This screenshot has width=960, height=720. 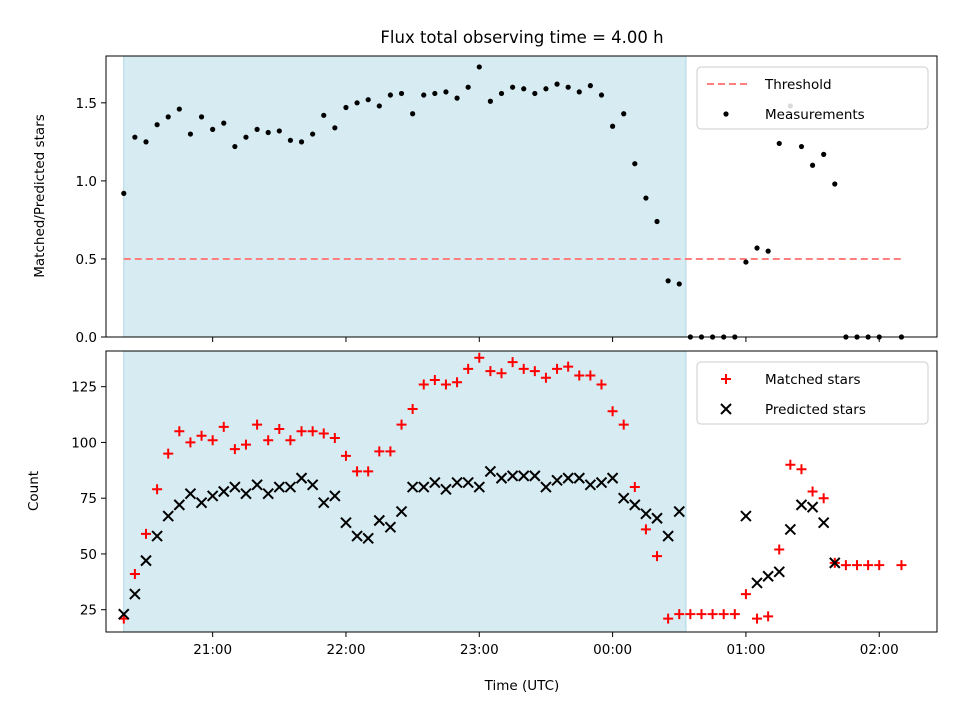 What do you see at coordinates (86, 260) in the screenshot?
I see `top-ytick-label: 0.5` at bounding box center [86, 260].